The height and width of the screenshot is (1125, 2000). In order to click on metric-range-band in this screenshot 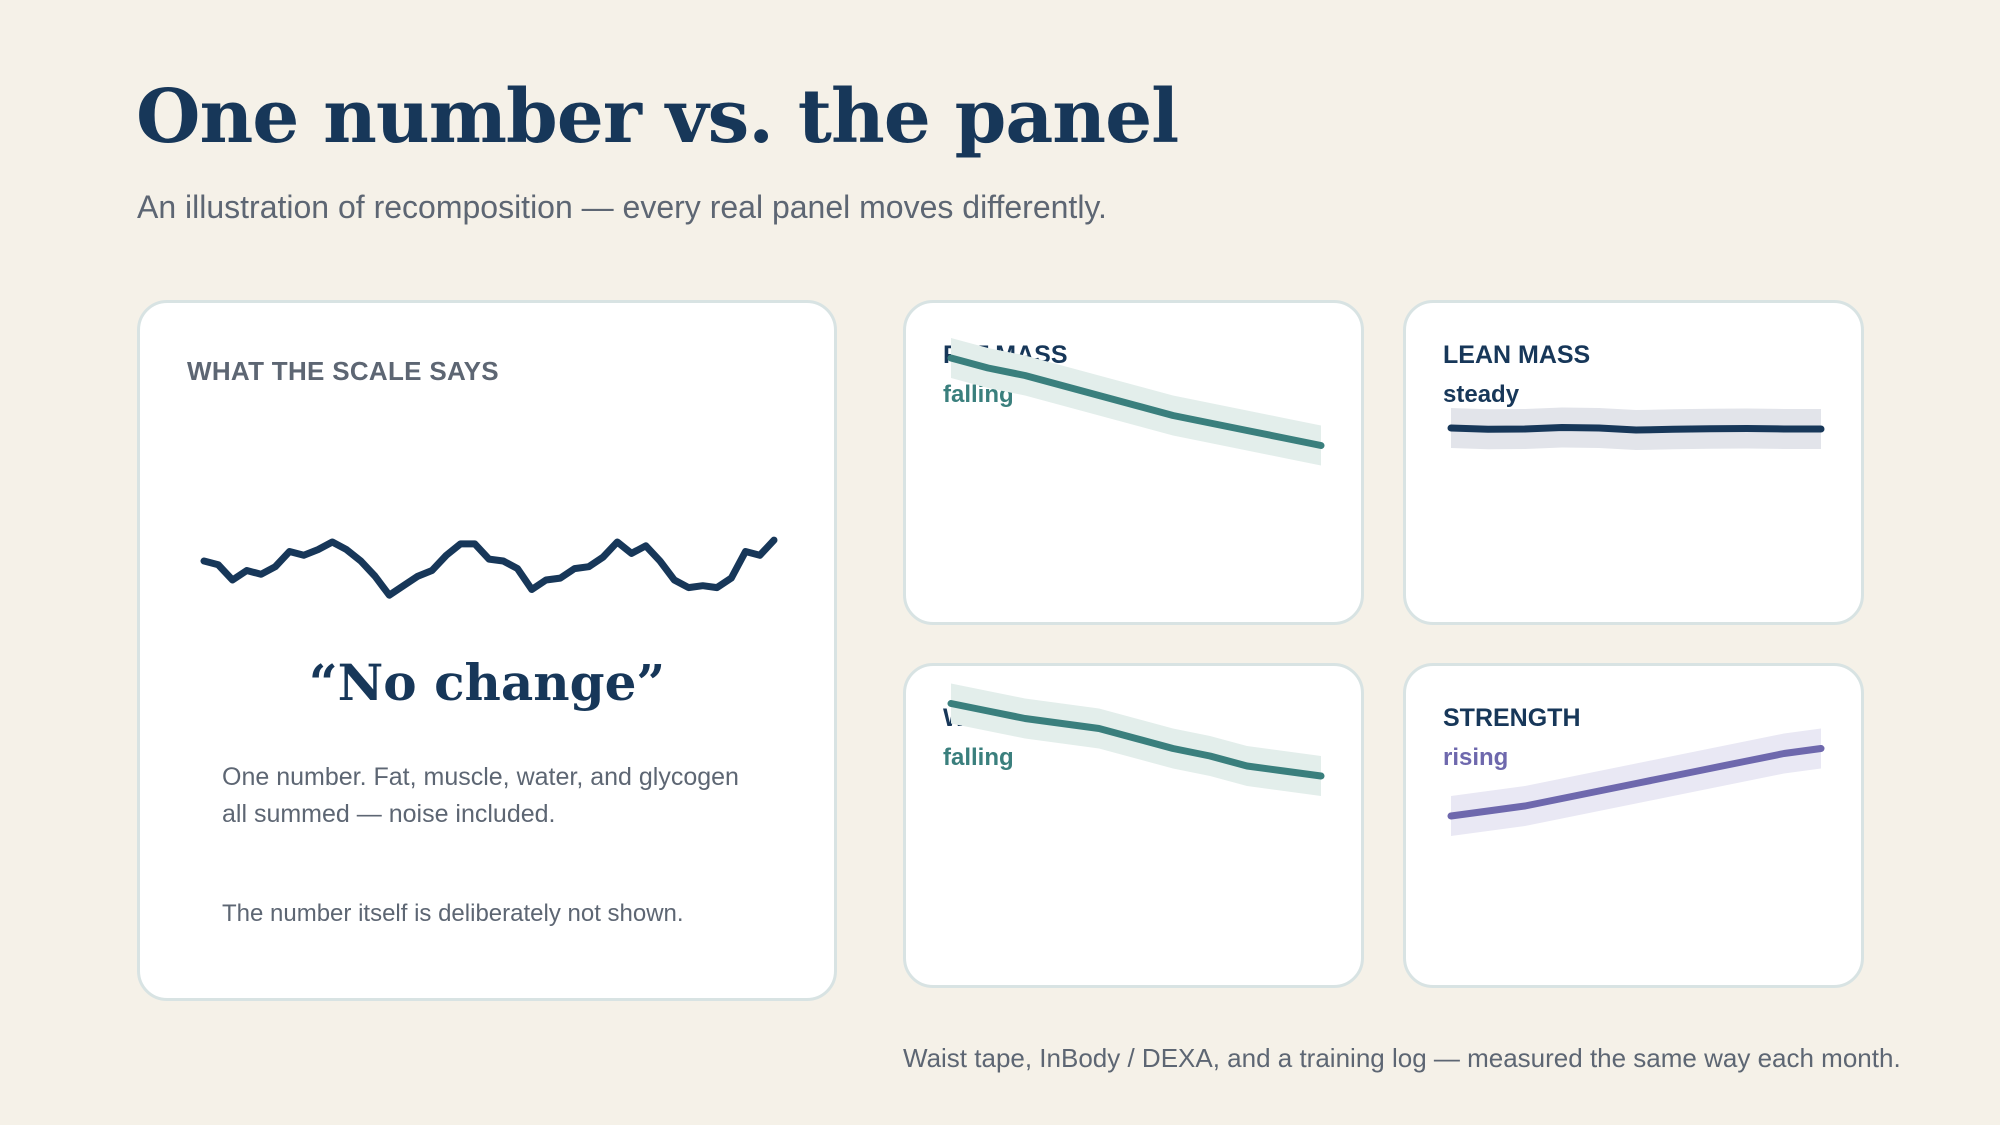, I will do `click(1136, 402)`.